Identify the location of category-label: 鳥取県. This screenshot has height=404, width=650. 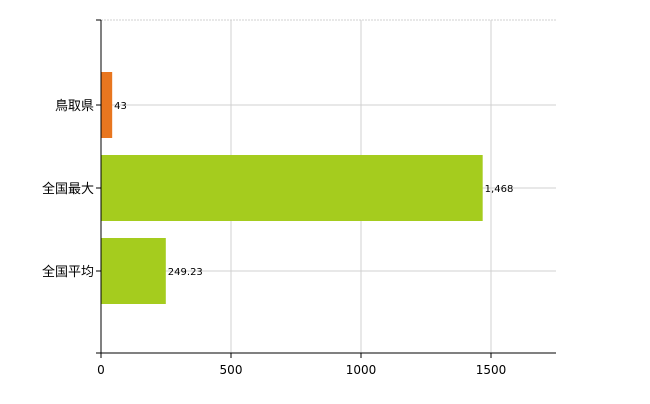
(74, 106).